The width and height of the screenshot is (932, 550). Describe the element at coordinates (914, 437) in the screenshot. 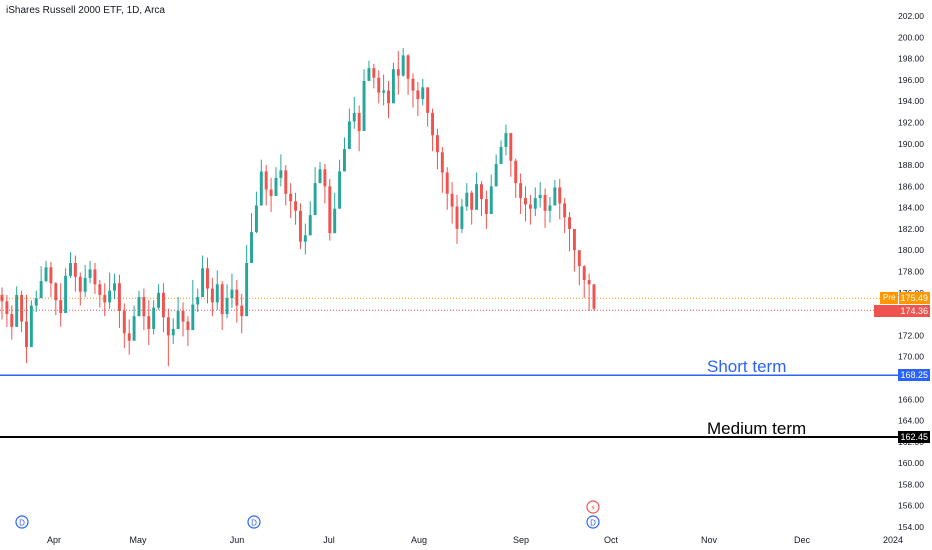

I see `medium-term-price-label: 162.45` at that location.